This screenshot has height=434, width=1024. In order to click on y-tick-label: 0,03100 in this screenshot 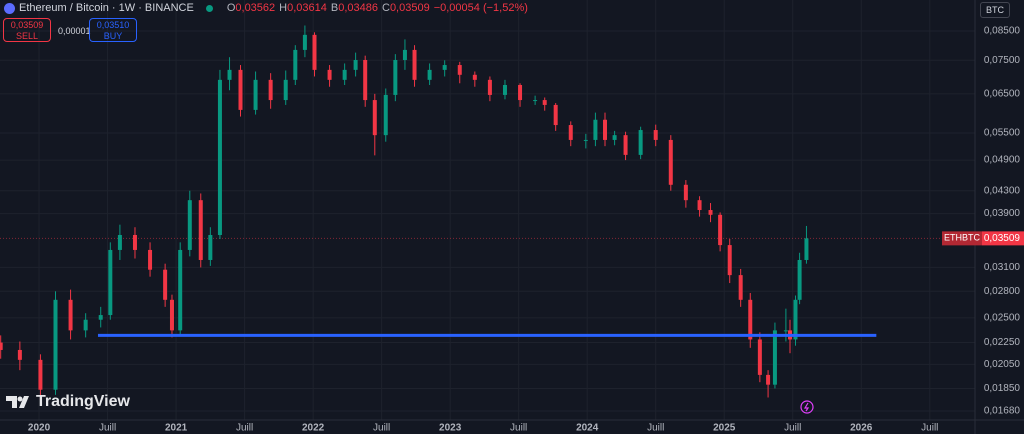, I will do `click(1002, 267)`.